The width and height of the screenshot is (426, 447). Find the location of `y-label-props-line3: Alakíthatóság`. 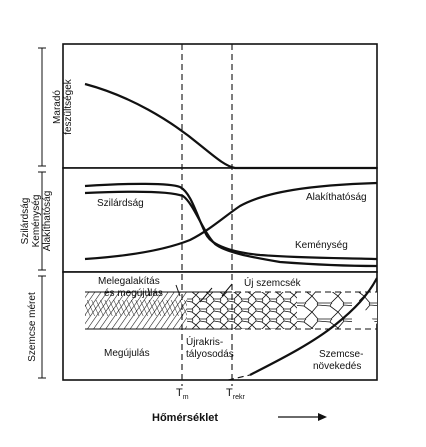

y-label-props-line3: Alakíthatóság is located at coordinates (47, 221).